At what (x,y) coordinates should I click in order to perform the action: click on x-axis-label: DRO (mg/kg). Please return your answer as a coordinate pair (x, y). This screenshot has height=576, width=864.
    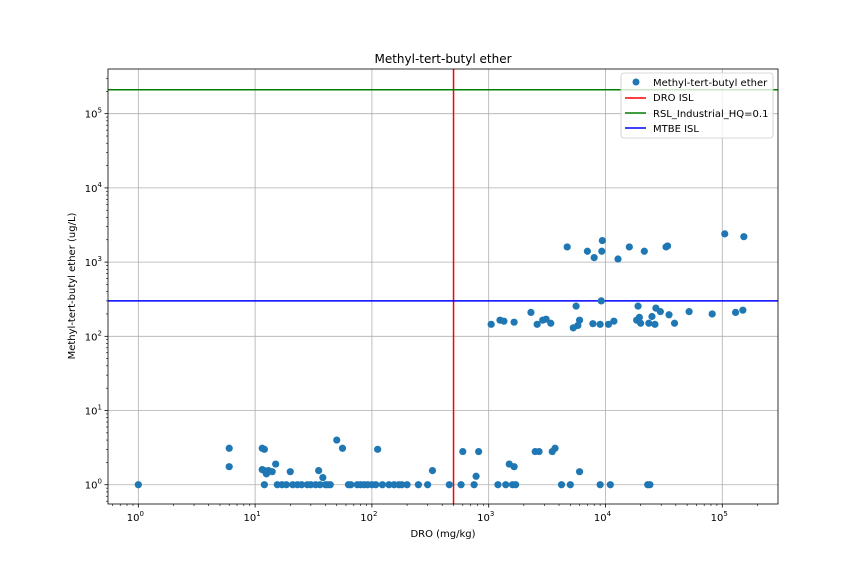
    Looking at the image, I should click on (442, 534).